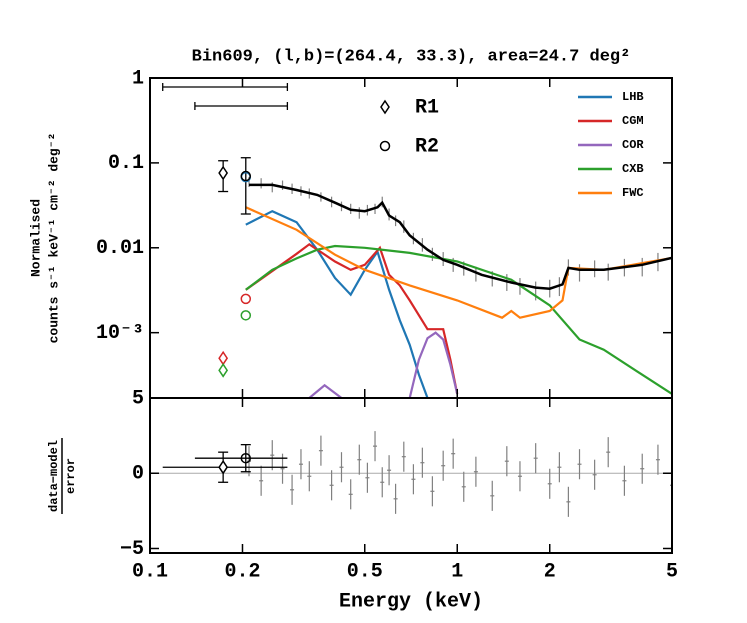 The image size is (747, 623). What do you see at coordinates (365, 571) in the screenshot?
I see `x-tick-label: 0.5` at bounding box center [365, 571].